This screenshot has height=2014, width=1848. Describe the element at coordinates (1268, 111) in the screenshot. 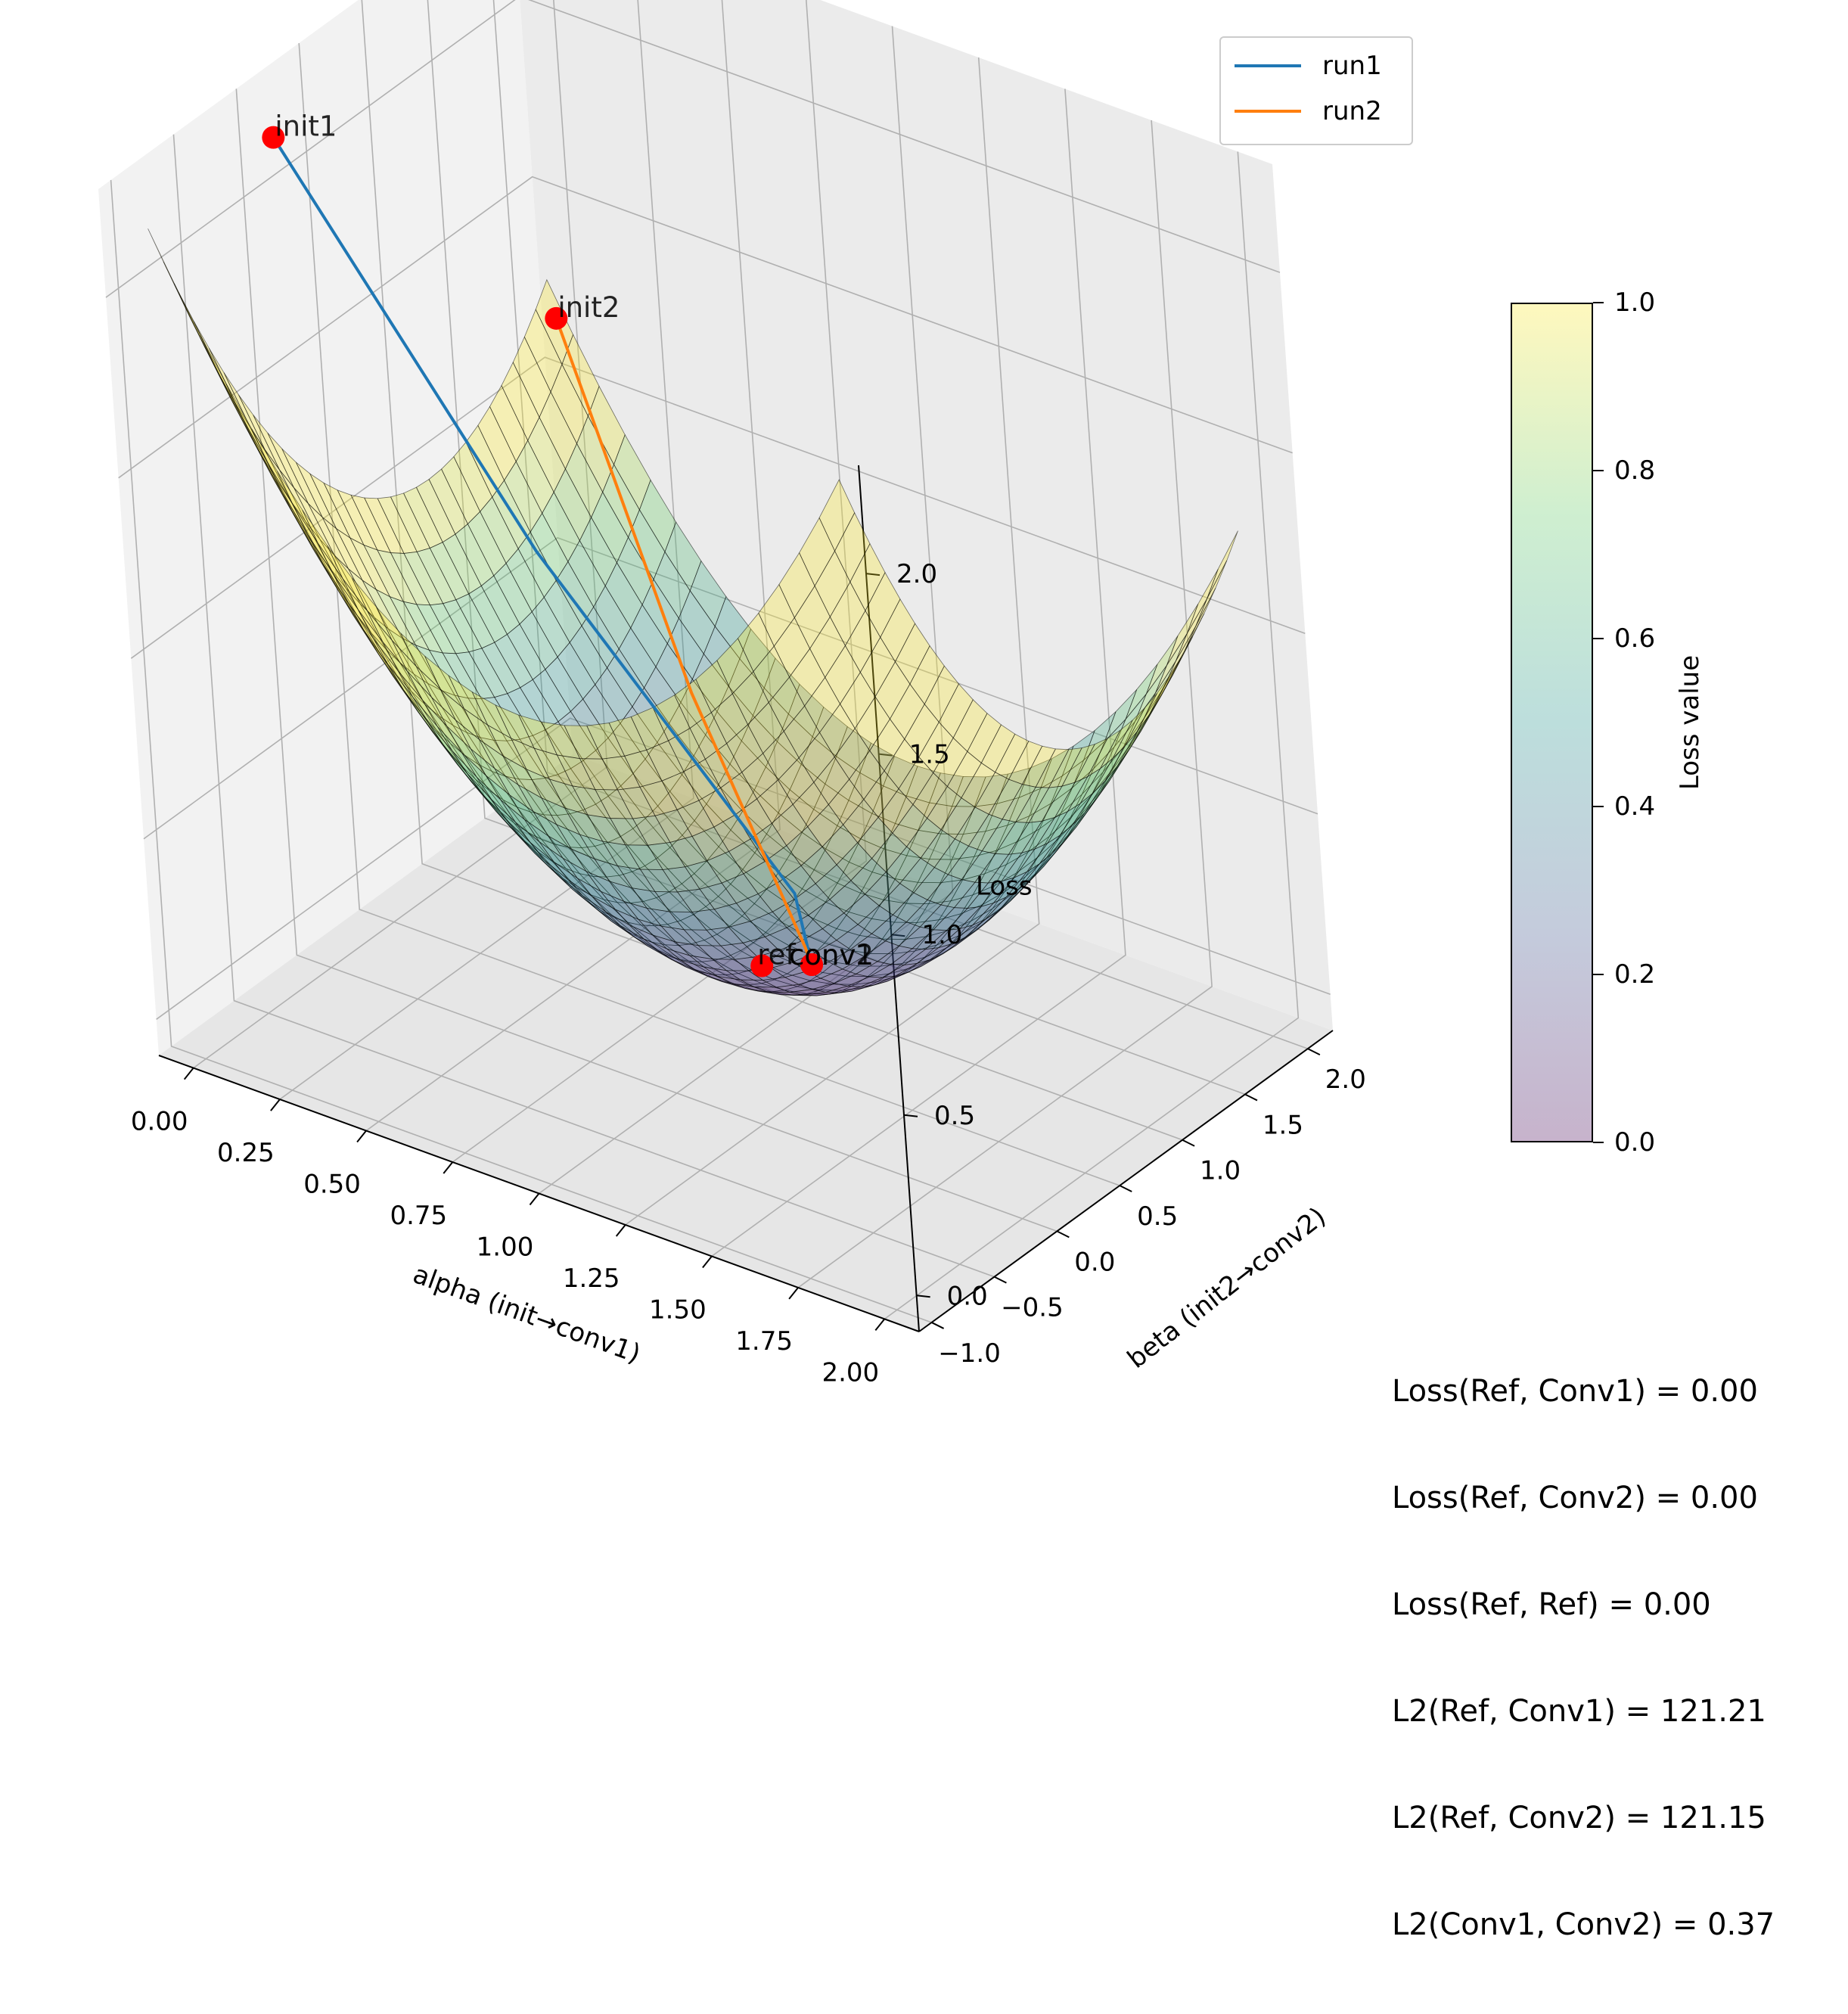

I see `legend-swatch-run2` at that location.